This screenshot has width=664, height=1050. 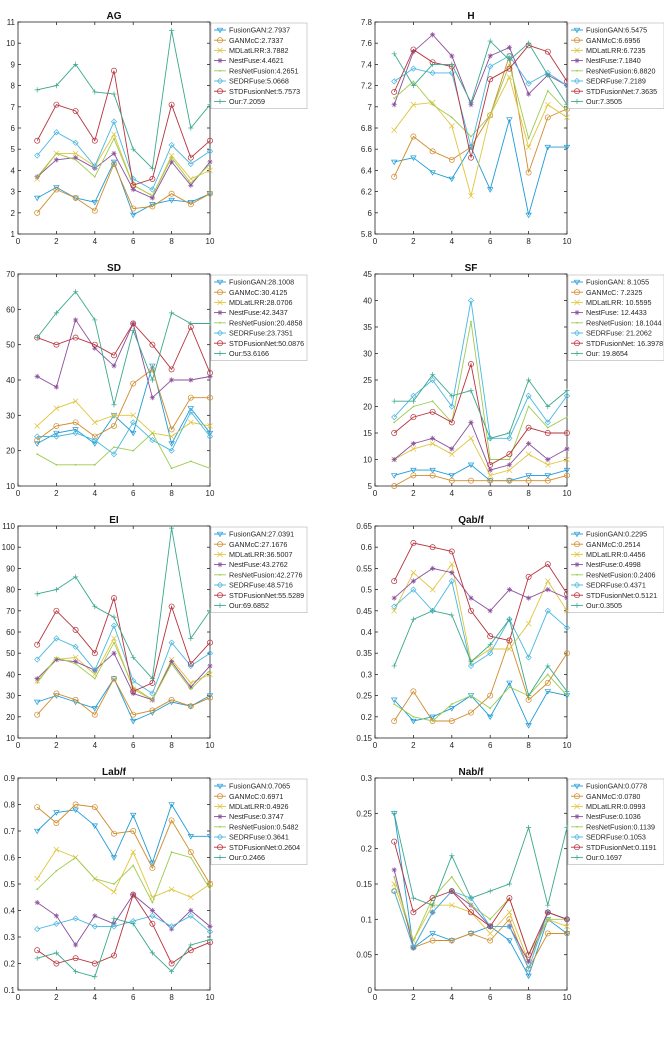 What do you see at coordinates (490, 241) in the screenshot?
I see `x-tick-label: 6` at bounding box center [490, 241].